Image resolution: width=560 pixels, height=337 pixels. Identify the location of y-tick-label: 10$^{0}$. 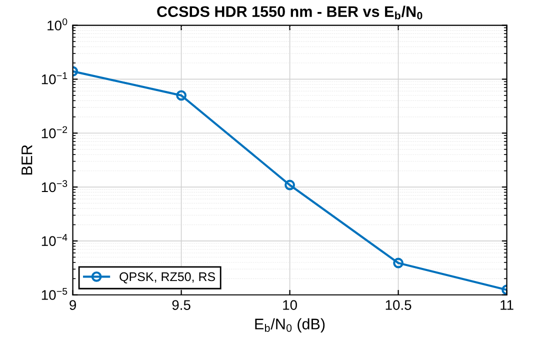
(58, 24).